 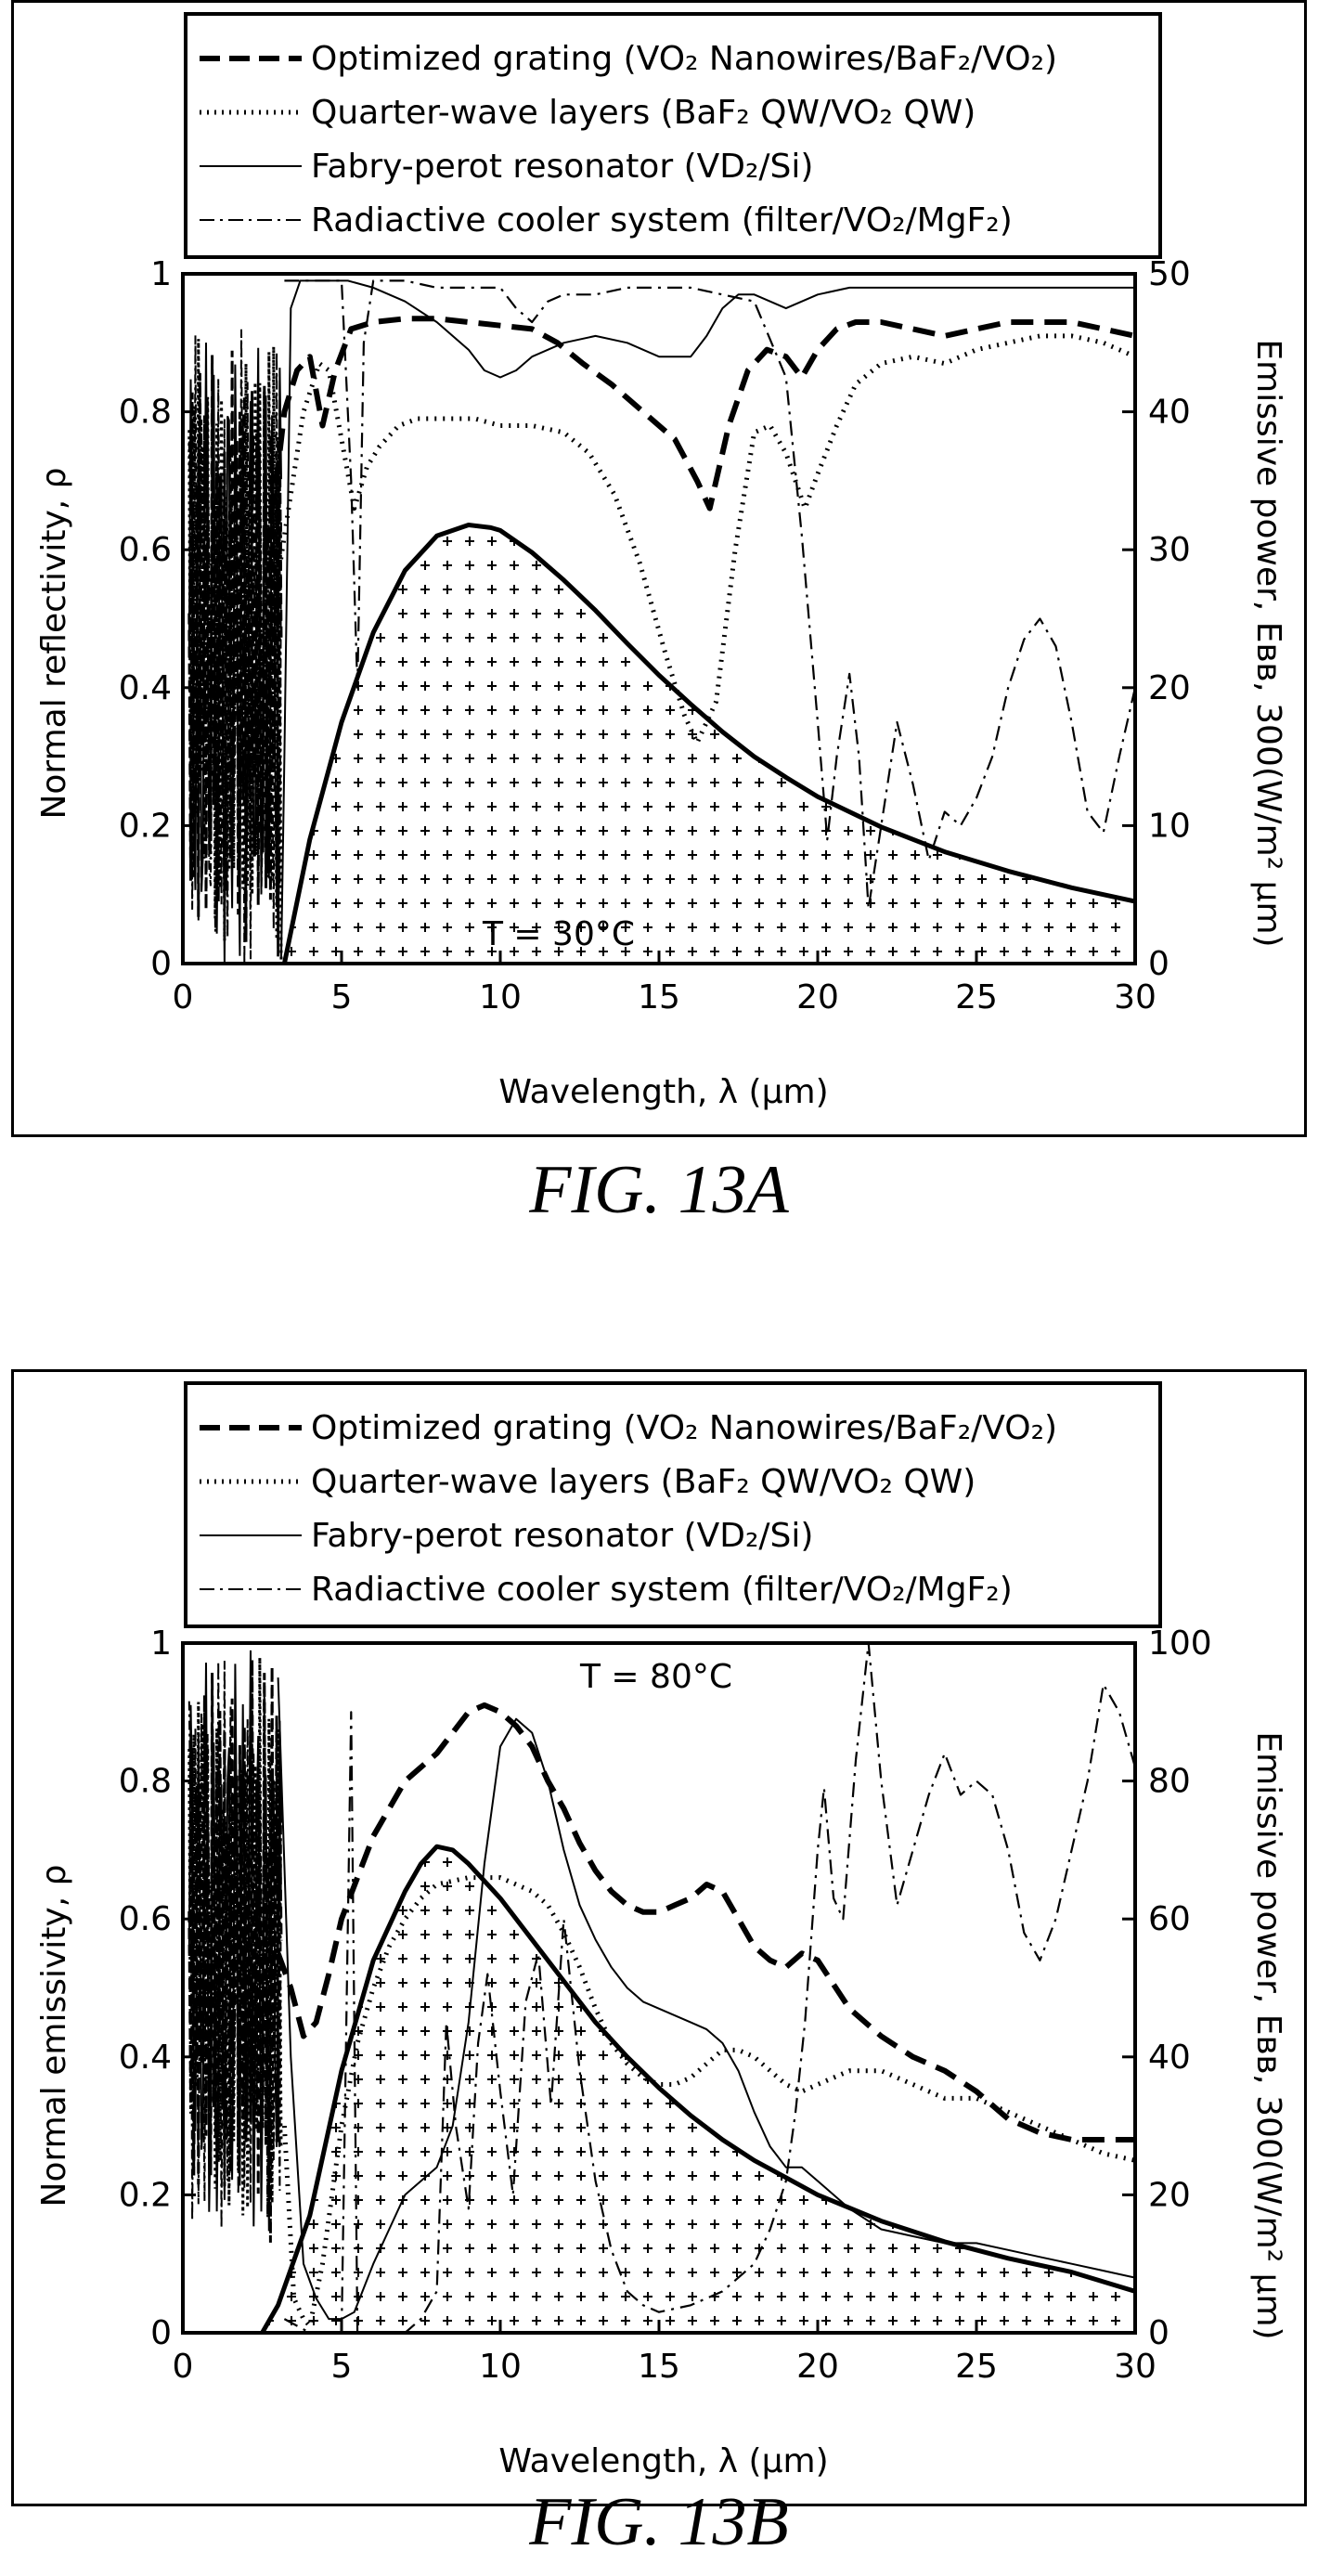 What do you see at coordinates (1169, 550) in the screenshot?
I see `y-right-tick-label: 30` at bounding box center [1169, 550].